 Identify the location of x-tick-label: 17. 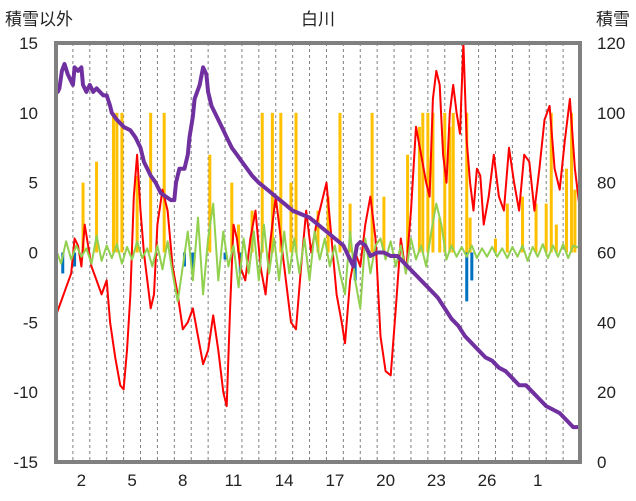
(334, 480).